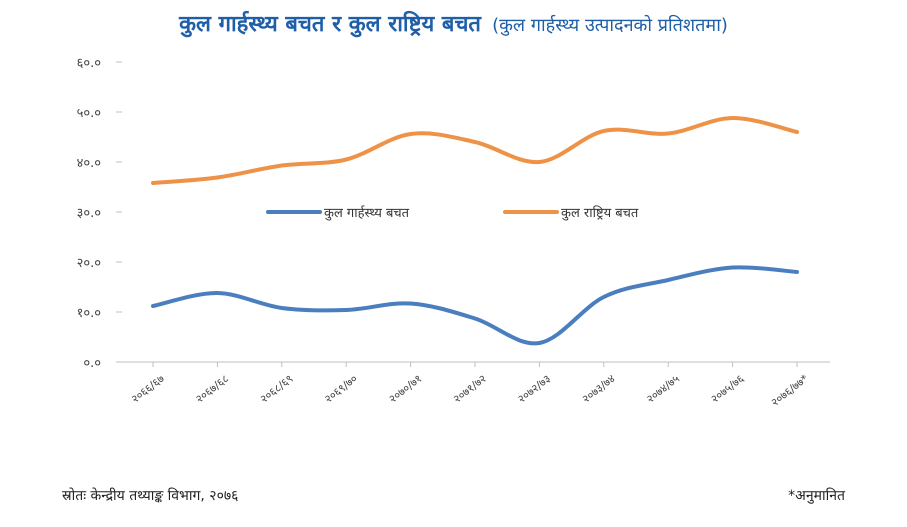  I want to click on x-tick-label: २०७६/७७*, so click(790, 390).